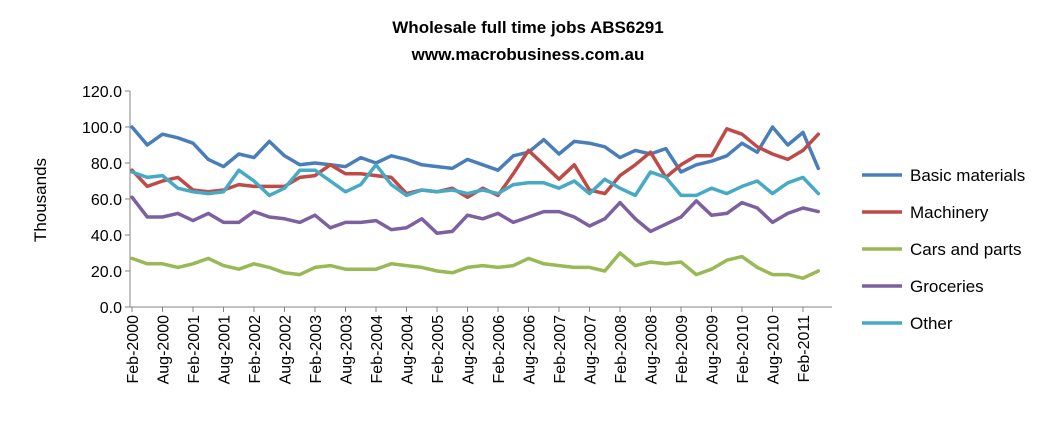 This screenshot has height=430, width=1055. I want to click on x-tick-label: Feb-2010, so click(743, 349).